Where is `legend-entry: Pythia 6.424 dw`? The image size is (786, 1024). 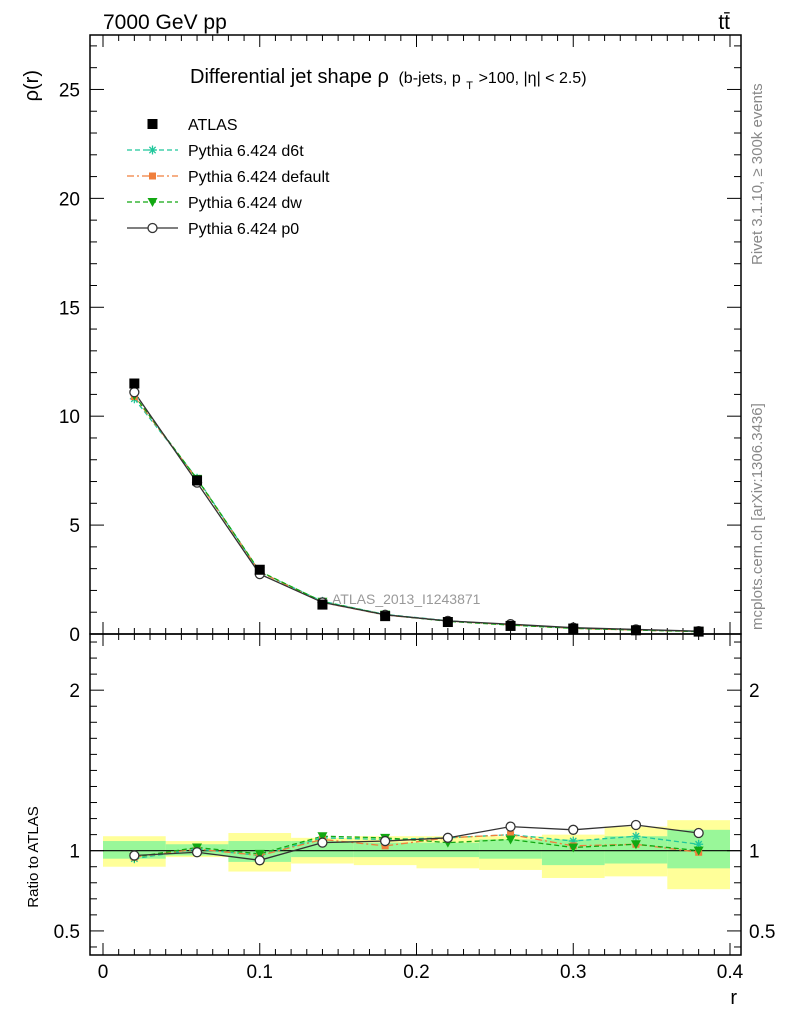 legend-entry: Pythia 6.424 dw is located at coordinates (214, 203).